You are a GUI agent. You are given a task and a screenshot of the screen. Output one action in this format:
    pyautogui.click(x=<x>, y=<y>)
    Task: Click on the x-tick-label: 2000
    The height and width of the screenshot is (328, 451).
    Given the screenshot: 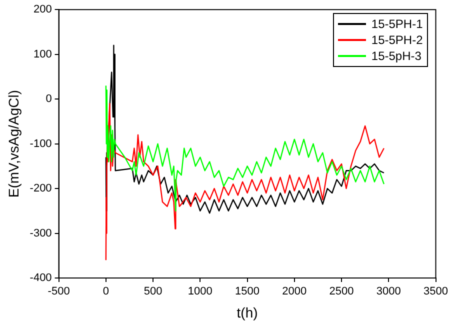 What is the action you would take?
    pyautogui.click(x=294, y=292)
    